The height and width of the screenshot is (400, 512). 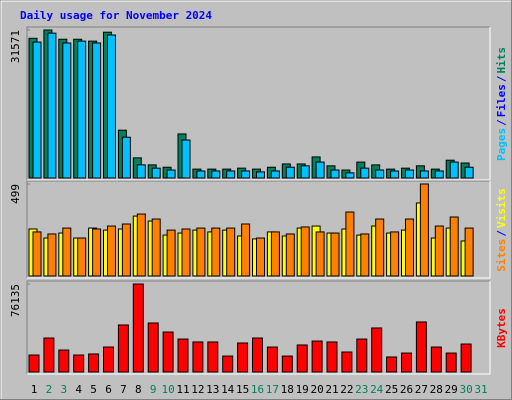 What do you see at coordinates (302, 389) in the screenshot?
I see `x-tick-label: 19` at bounding box center [302, 389].